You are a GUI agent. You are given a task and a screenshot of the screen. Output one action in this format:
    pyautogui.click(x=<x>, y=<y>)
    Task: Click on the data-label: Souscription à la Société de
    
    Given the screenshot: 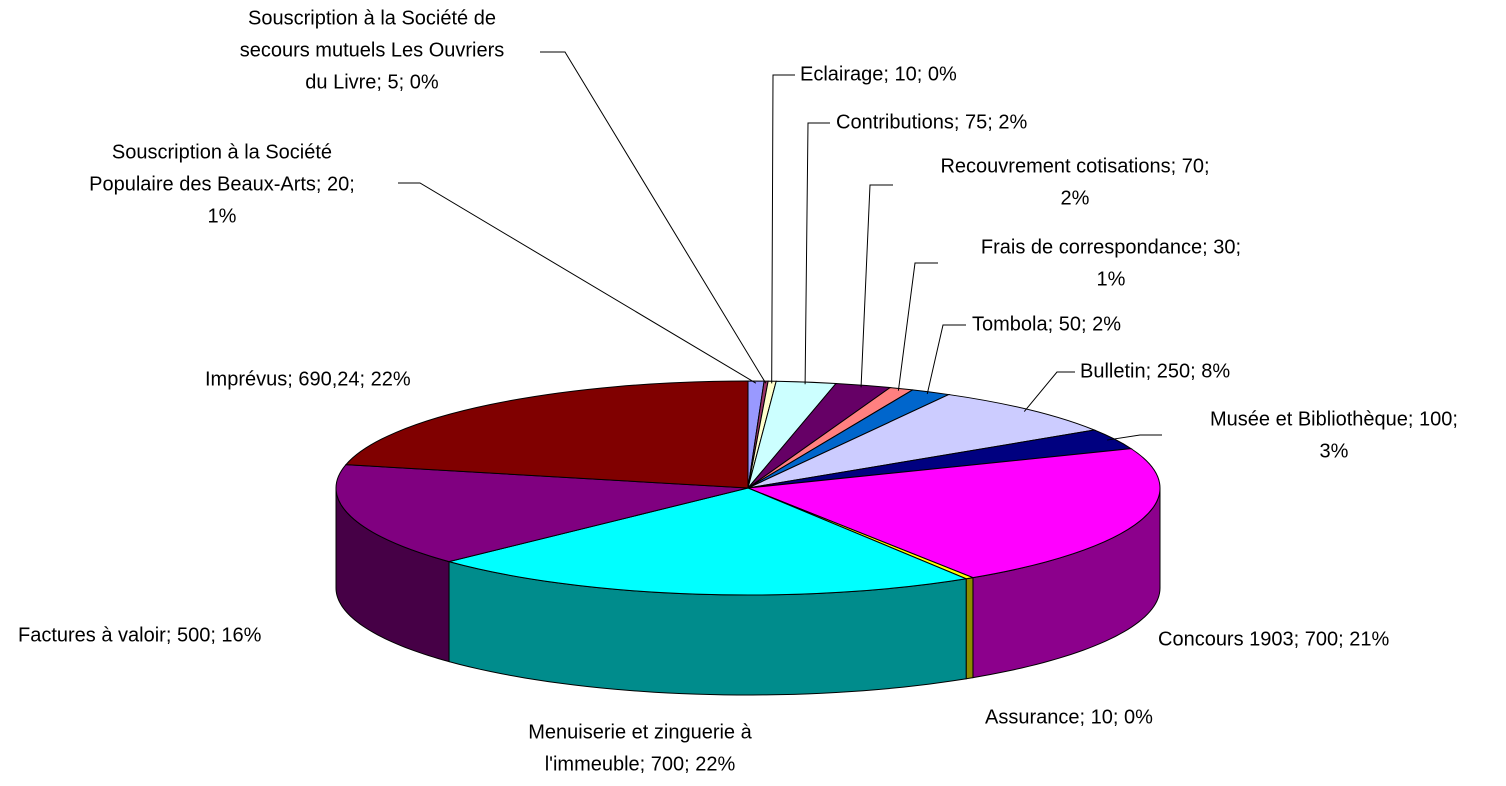 What is the action you would take?
    pyautogui.click(x=372, y=18)
    